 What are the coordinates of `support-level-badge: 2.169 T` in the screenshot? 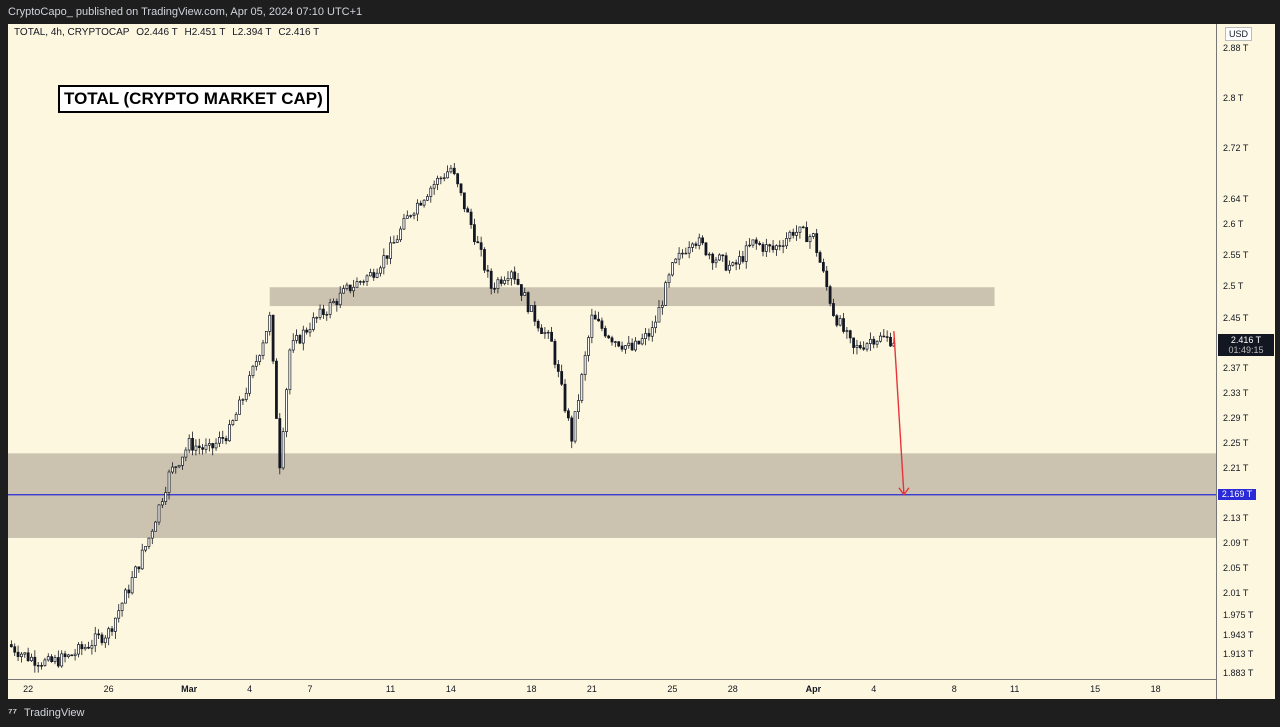 It's located at (1237, 494).